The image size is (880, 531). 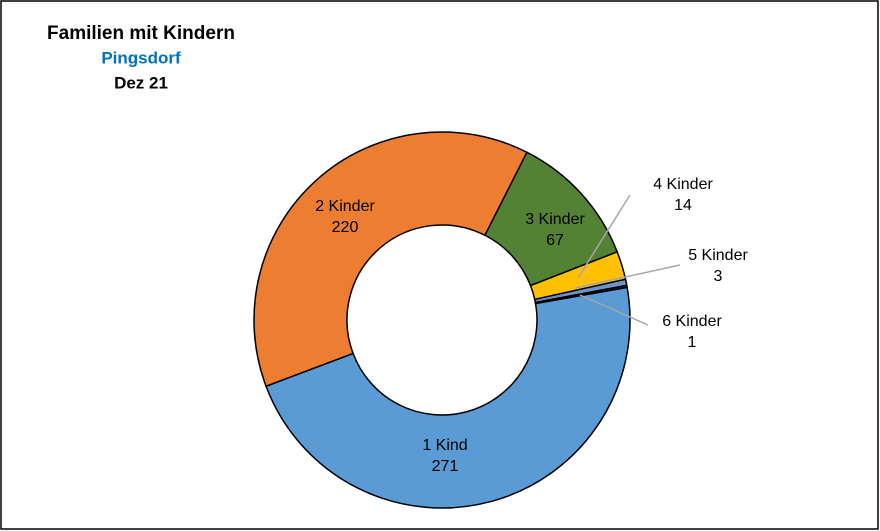 I want to click on slice-label-value: 1, so click(x=692, y=342).